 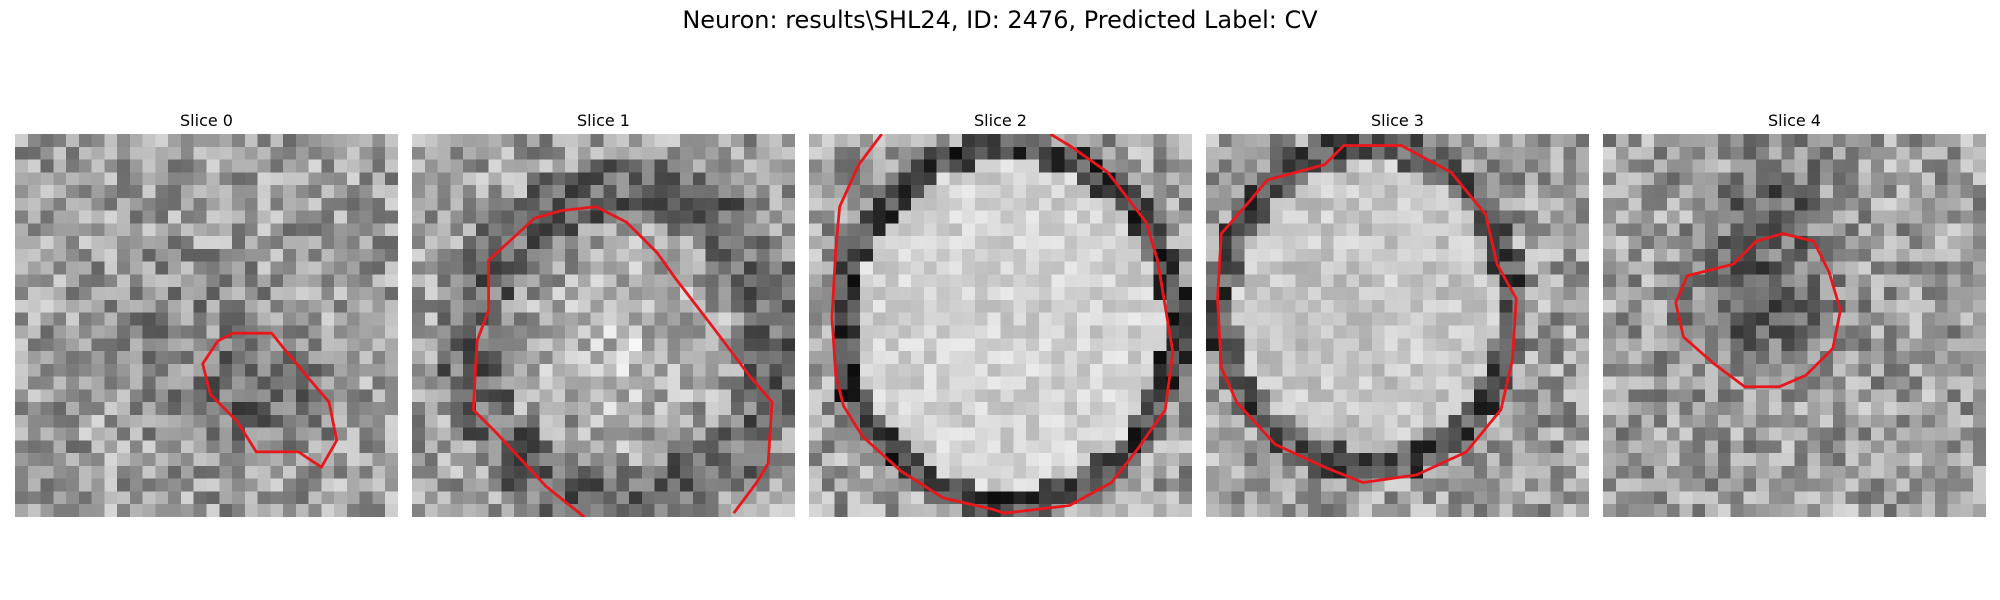 I want to click on slice-panel-3: Slice 3, so click(x=1397, y=313).